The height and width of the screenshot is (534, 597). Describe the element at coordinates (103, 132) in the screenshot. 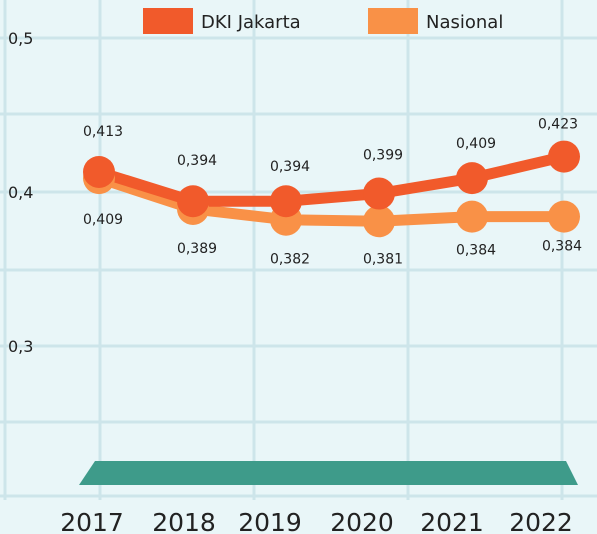

I see `data-label-dki-jakarta: 0,413` at that location.